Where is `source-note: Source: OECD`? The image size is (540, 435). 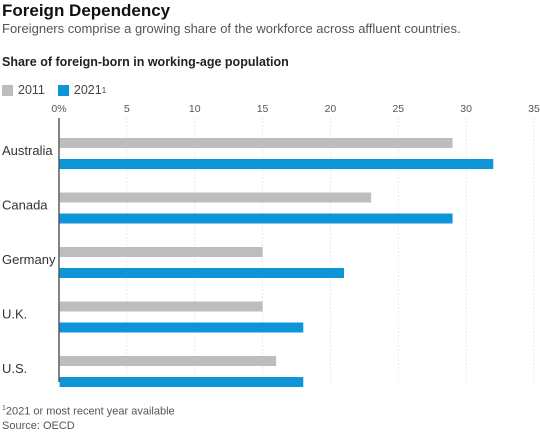
source-note: Source: OECD is located at coordinates (38, 426).